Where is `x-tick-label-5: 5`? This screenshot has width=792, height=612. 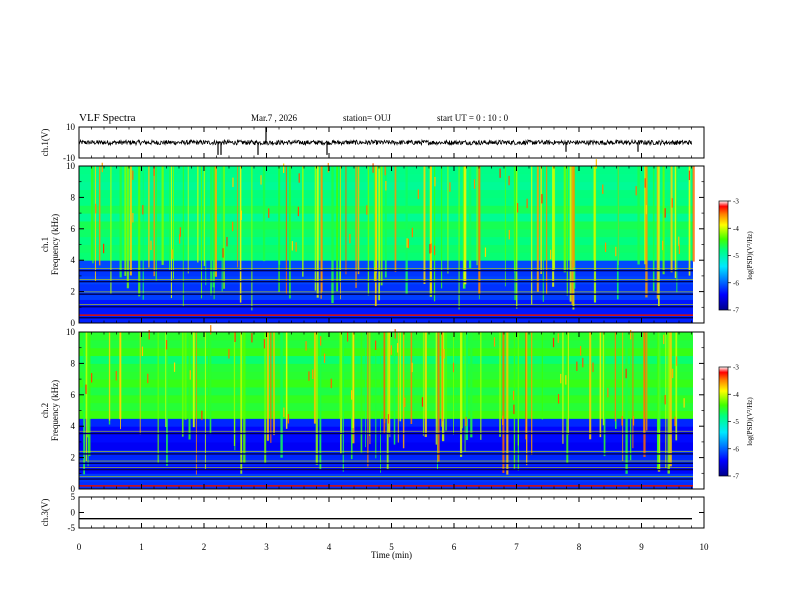
x-tick-label-5: 5 is located at coordinates (391, 547).